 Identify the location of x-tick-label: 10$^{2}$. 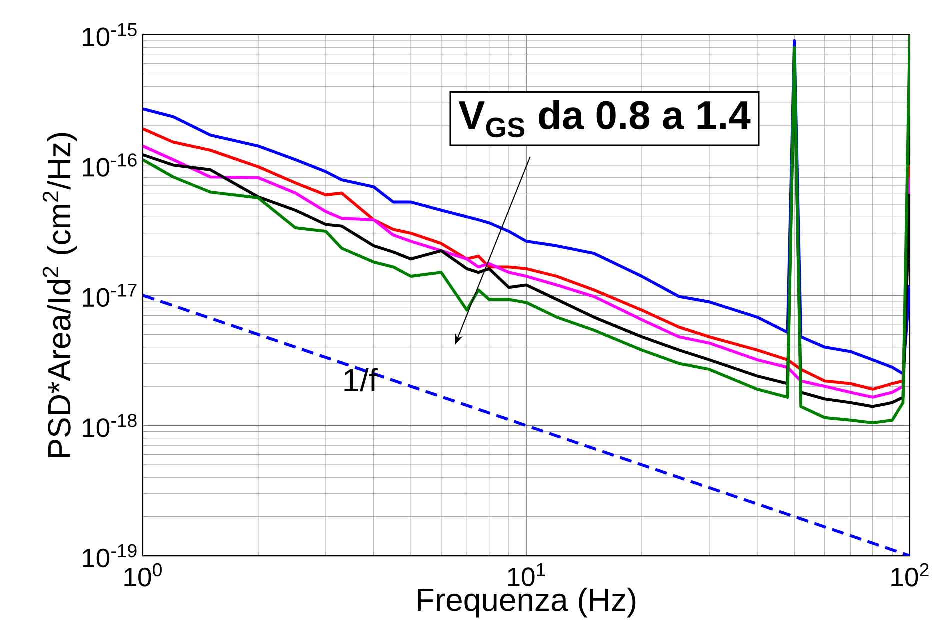
(910, 575).